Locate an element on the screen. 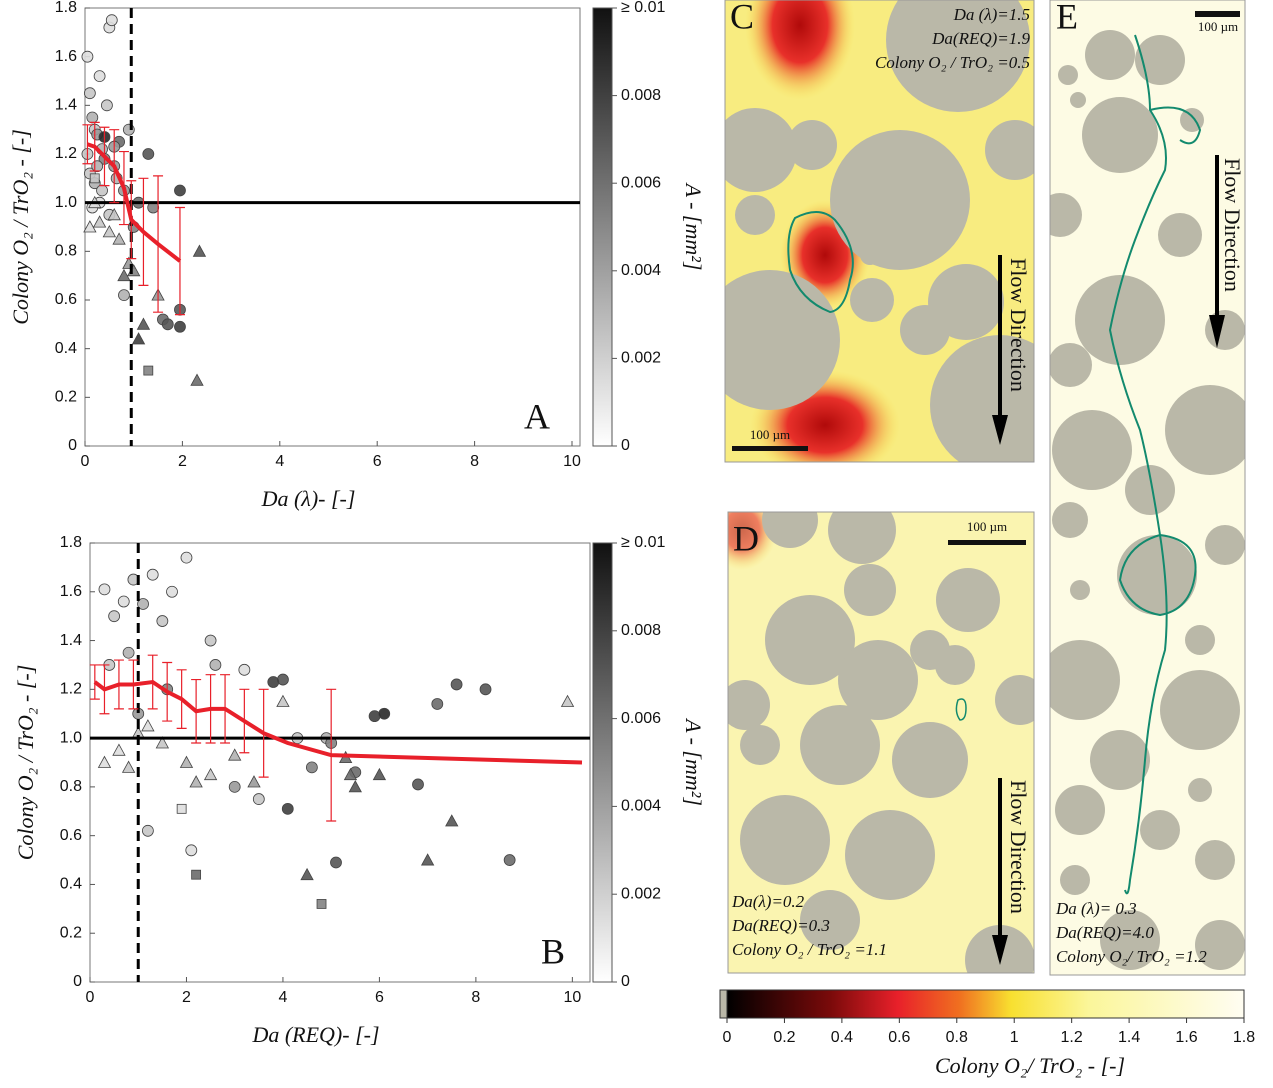 The image size is (1273, 1088). x-tick-label: 4 is located at coordinates (279, 461).